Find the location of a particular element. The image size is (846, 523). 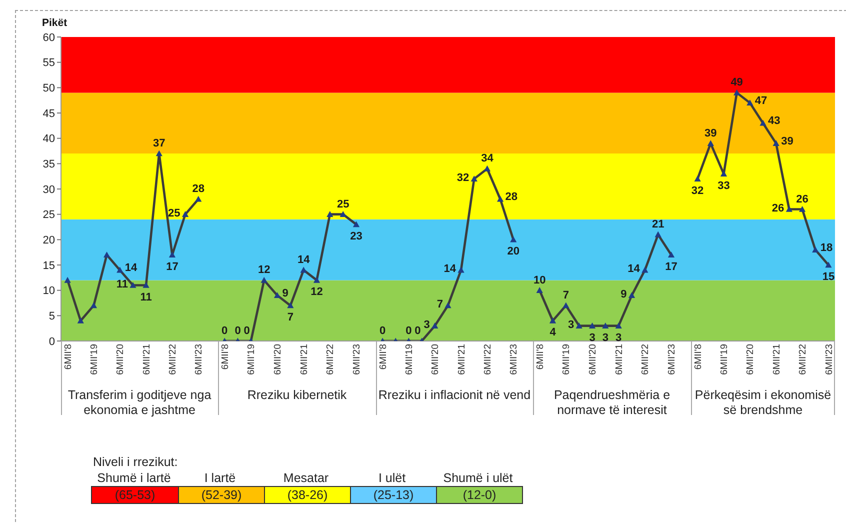

x-axis-title: Rreziku kibernetik is located at coordinates (297, 395).